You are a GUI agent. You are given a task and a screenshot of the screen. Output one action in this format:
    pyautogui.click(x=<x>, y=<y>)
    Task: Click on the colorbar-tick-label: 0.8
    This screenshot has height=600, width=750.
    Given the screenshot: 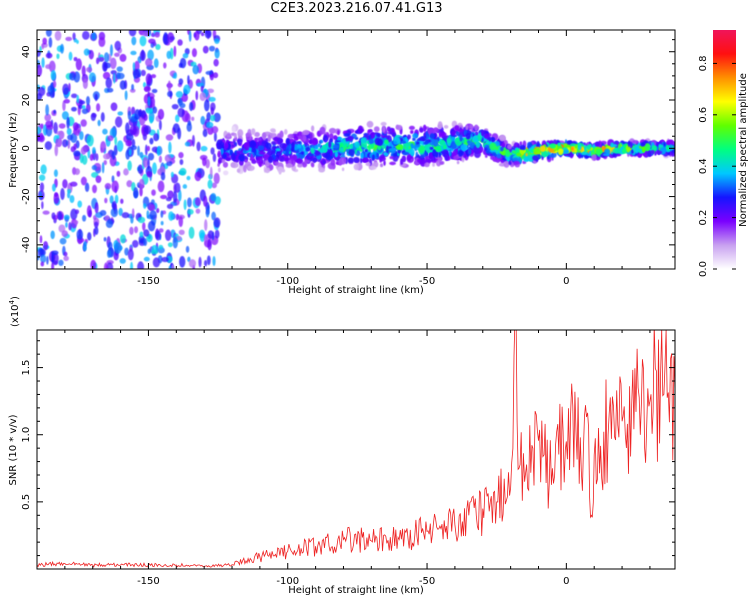 What is the action you would take?
    pyautogui.click(x=703, y=63)
    